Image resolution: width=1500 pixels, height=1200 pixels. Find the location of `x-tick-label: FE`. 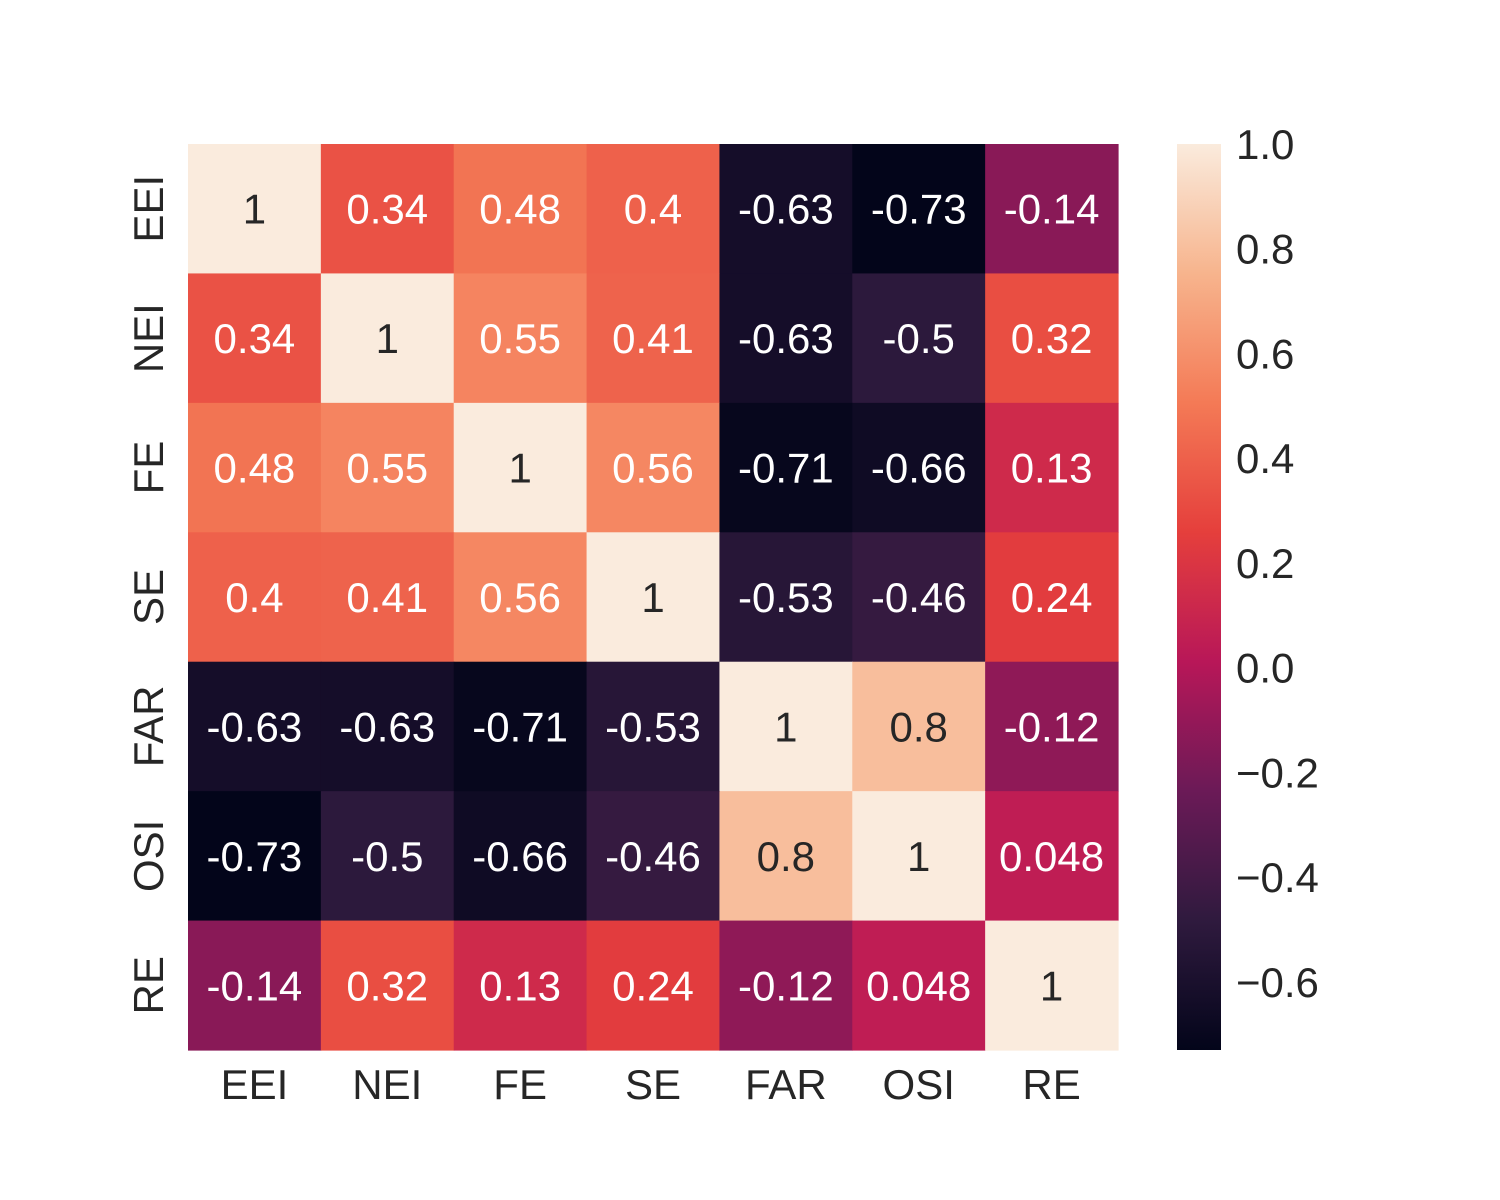

x-tick-label: FE is located at coordinates (520, 1084).